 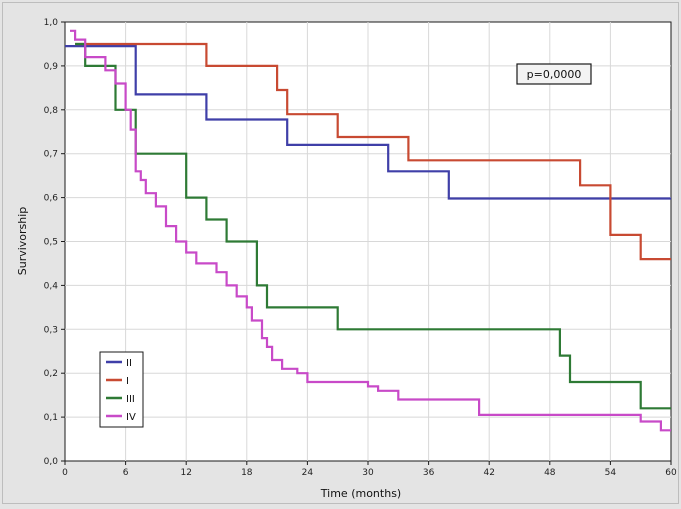 What do you see at coordinates (51, 462) in the screenshot?
I see `y-tick-label: 0,0` at bounding box center [51, 462].